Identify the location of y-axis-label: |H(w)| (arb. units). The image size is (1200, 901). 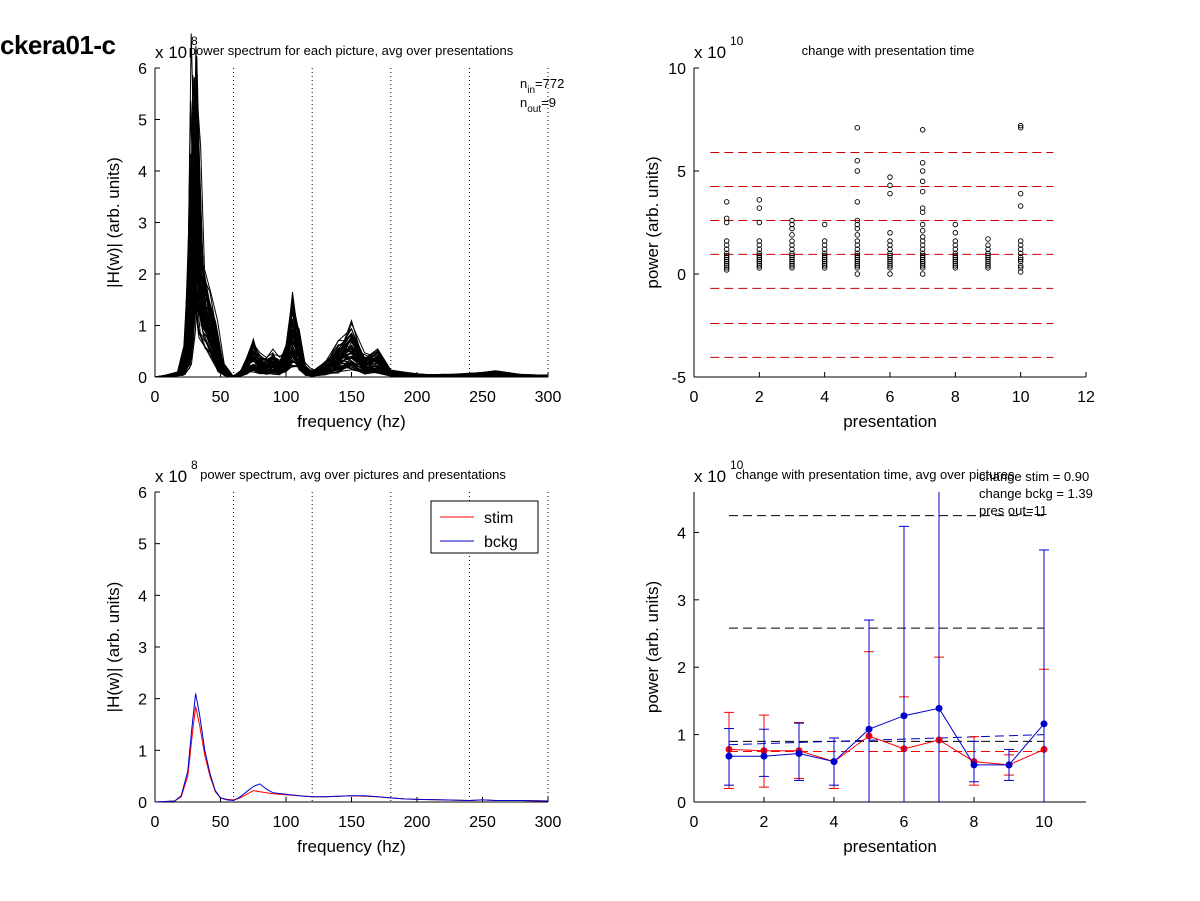
(113, 647).